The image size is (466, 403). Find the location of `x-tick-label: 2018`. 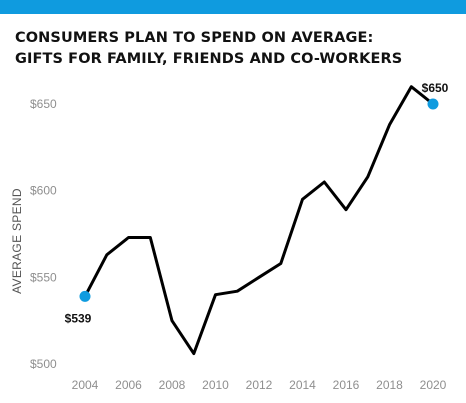

x-tick-label: 2018 is located at coordinates (389, 385).